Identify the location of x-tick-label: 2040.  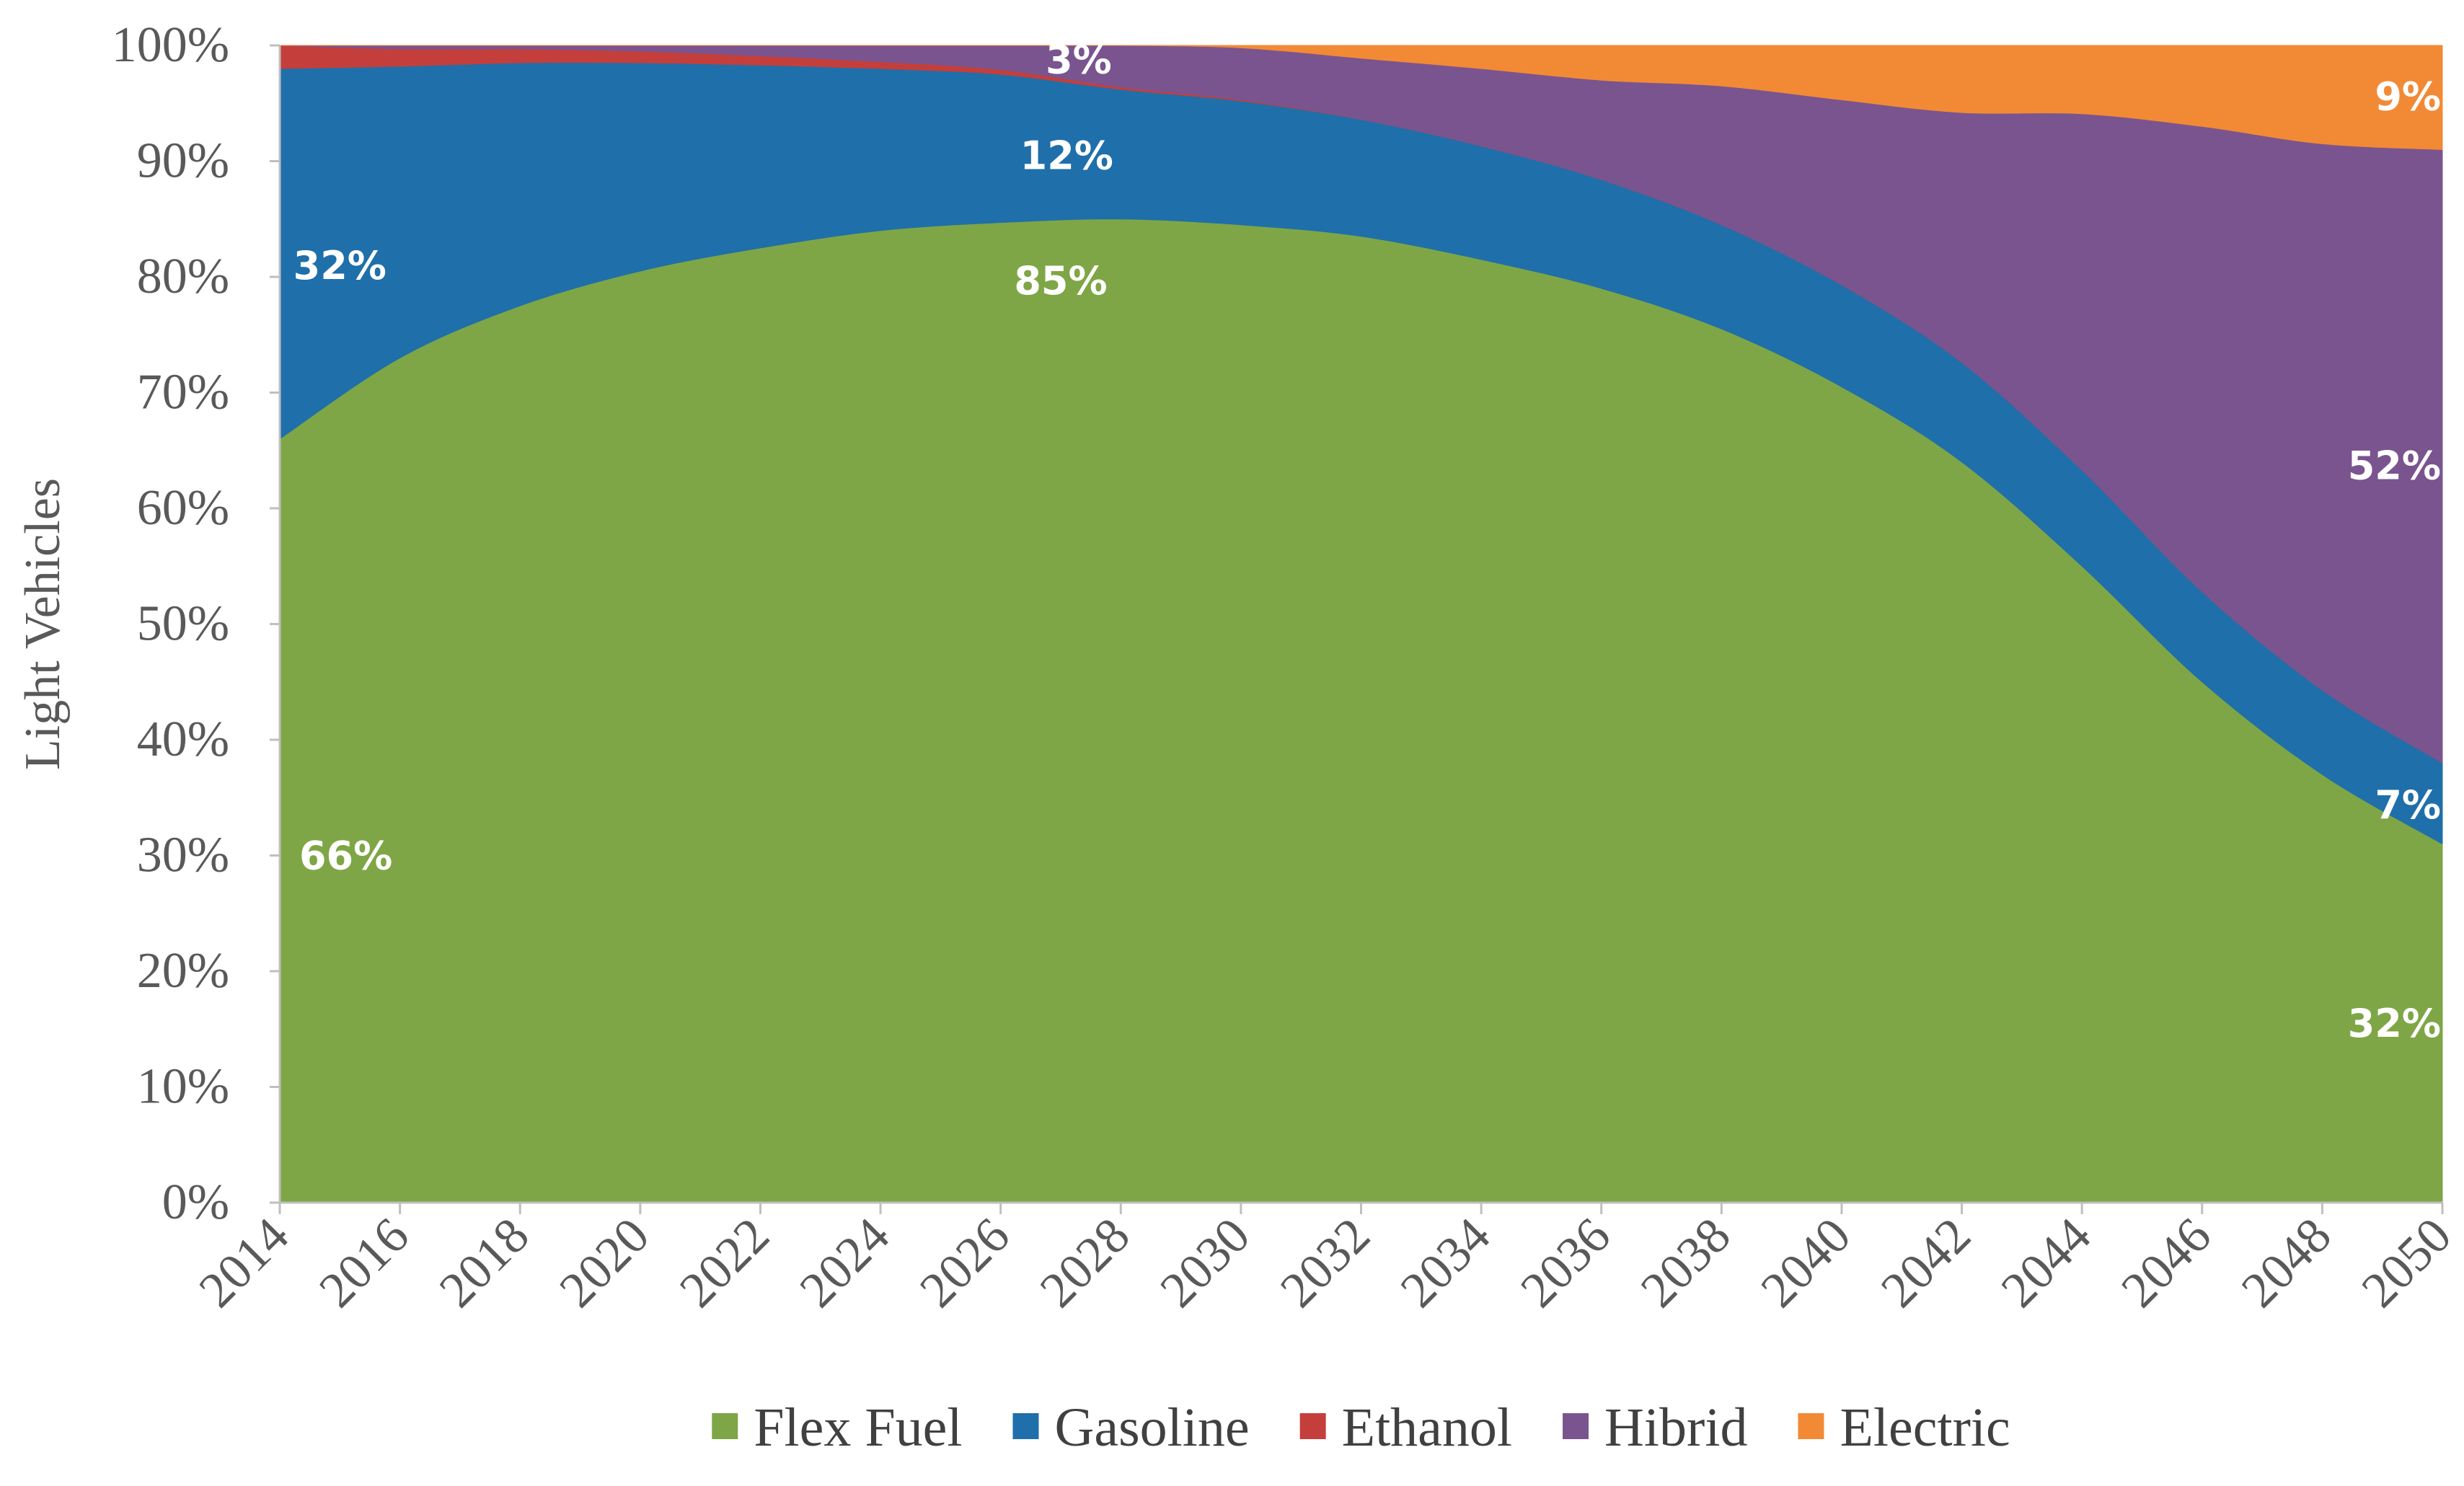
(1806, 1263).